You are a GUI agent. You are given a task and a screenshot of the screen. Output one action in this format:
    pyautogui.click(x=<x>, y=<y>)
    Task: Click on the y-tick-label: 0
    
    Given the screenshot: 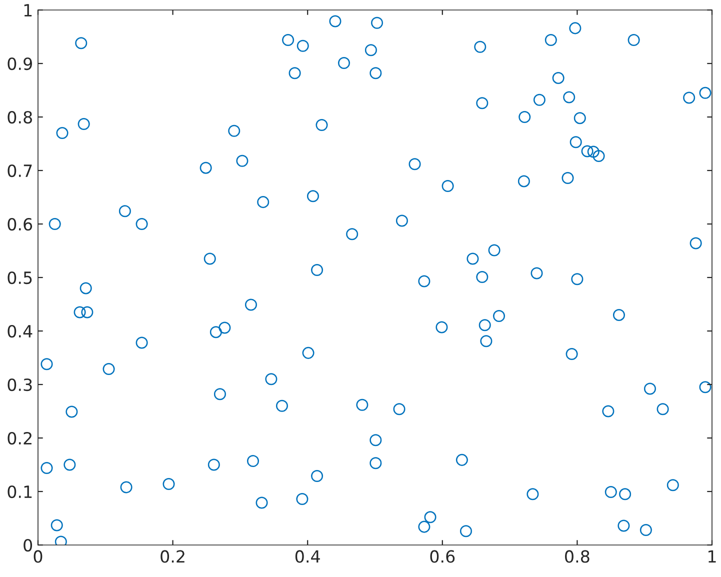 What is the action you would take?
    pyautogui.click(x=28, y=545)
    